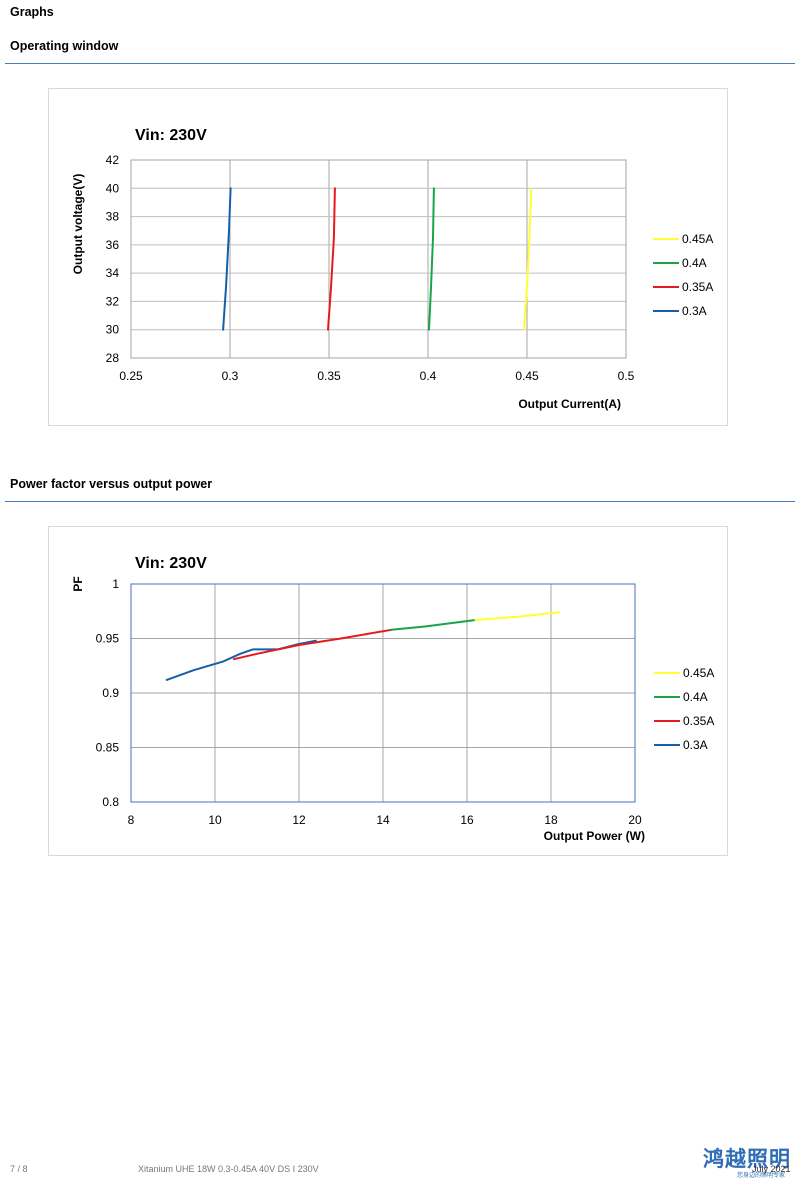  Describe the element at coordinates (228, 1169) in the screenshot. I see `footer-doc-title: Xitanium UHE 18W 0.3-0.45A 40V DS I 230V` at that location.